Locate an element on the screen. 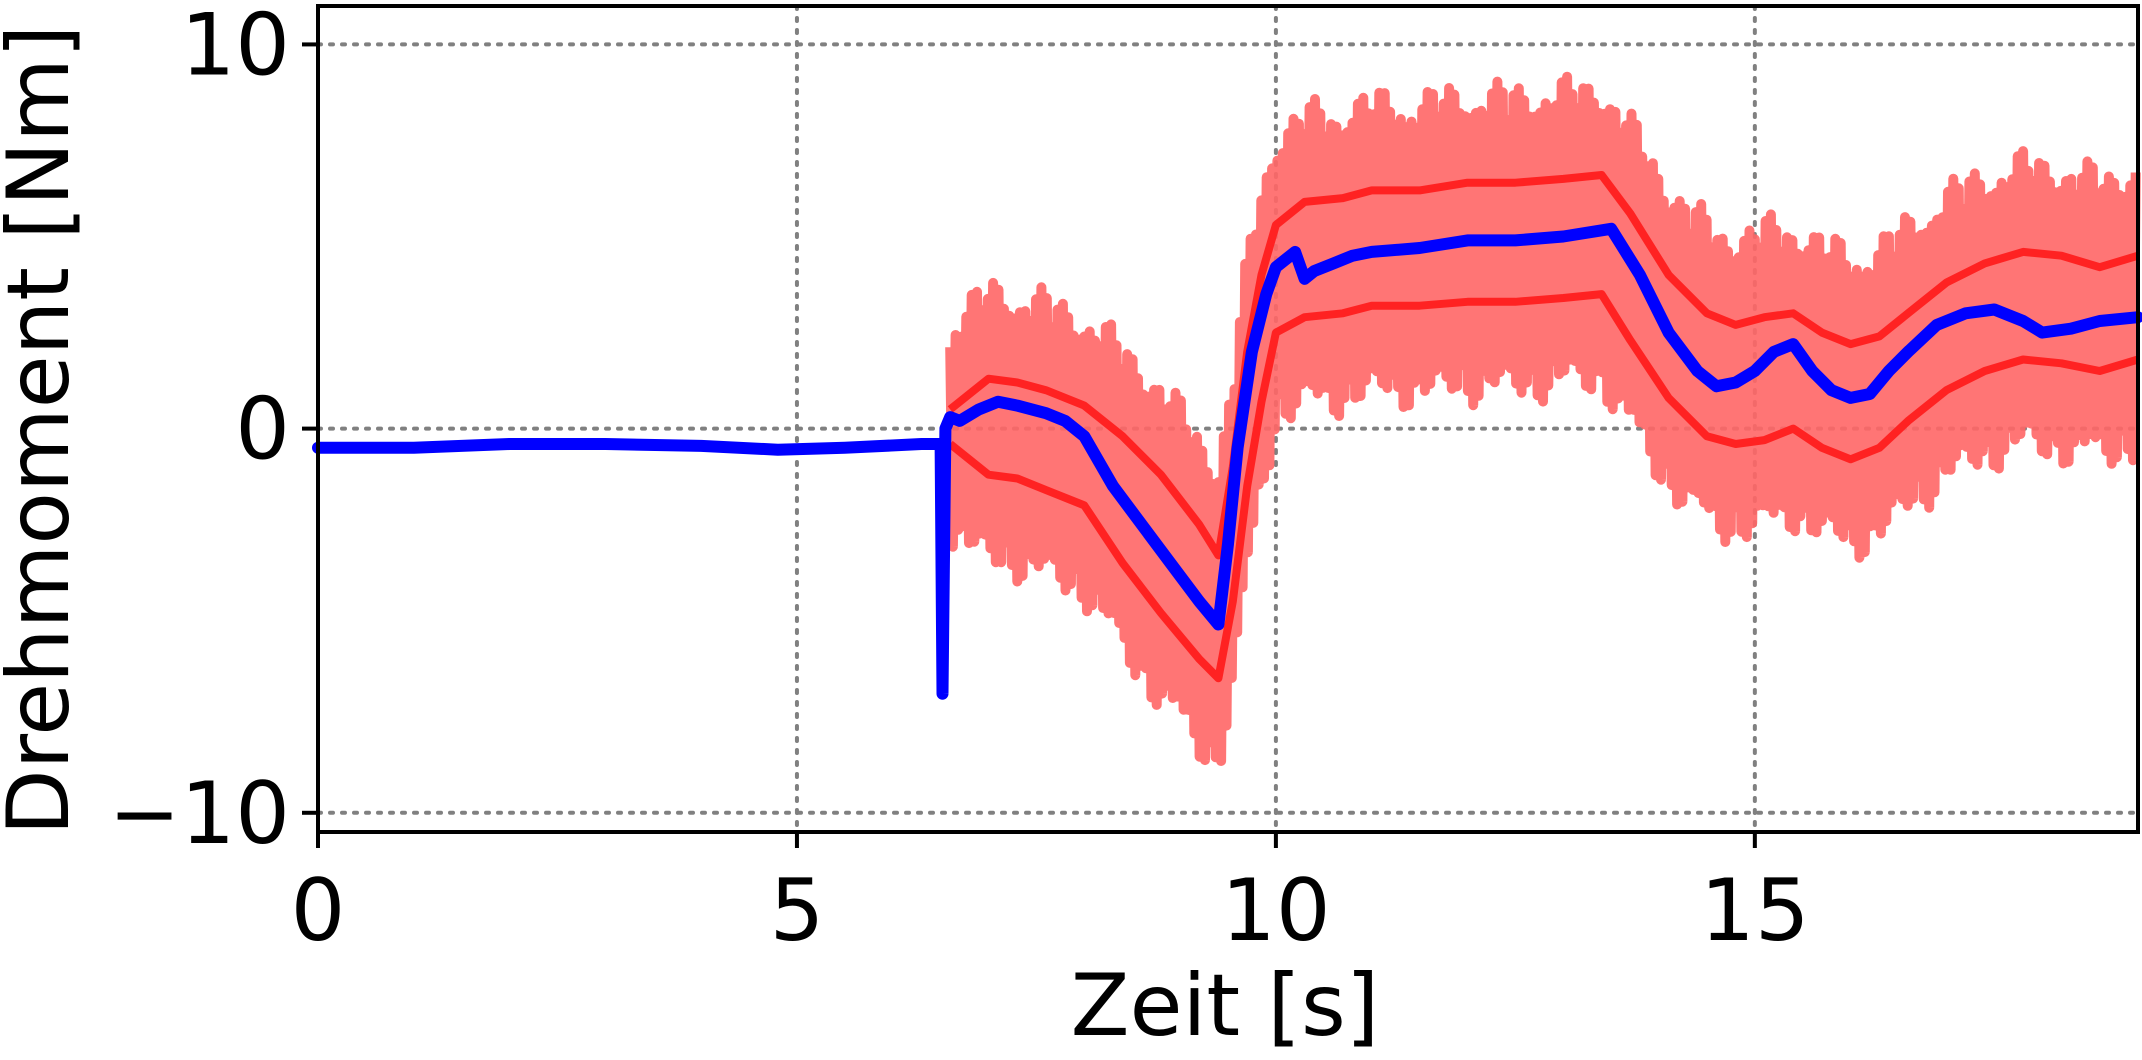  x-tick-label: 10 is located at coordinates (1275, 911).